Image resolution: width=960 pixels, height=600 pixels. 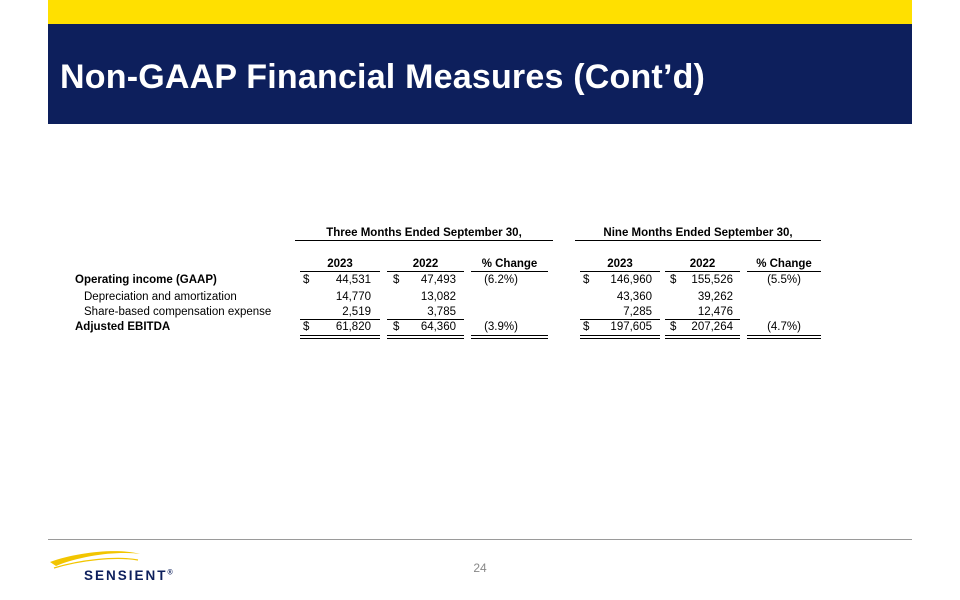 What do you see at coordinates (702, 264) in the screenshot?
I see `col-header-9m-2022: 2022` at bounding box center [702, 264].